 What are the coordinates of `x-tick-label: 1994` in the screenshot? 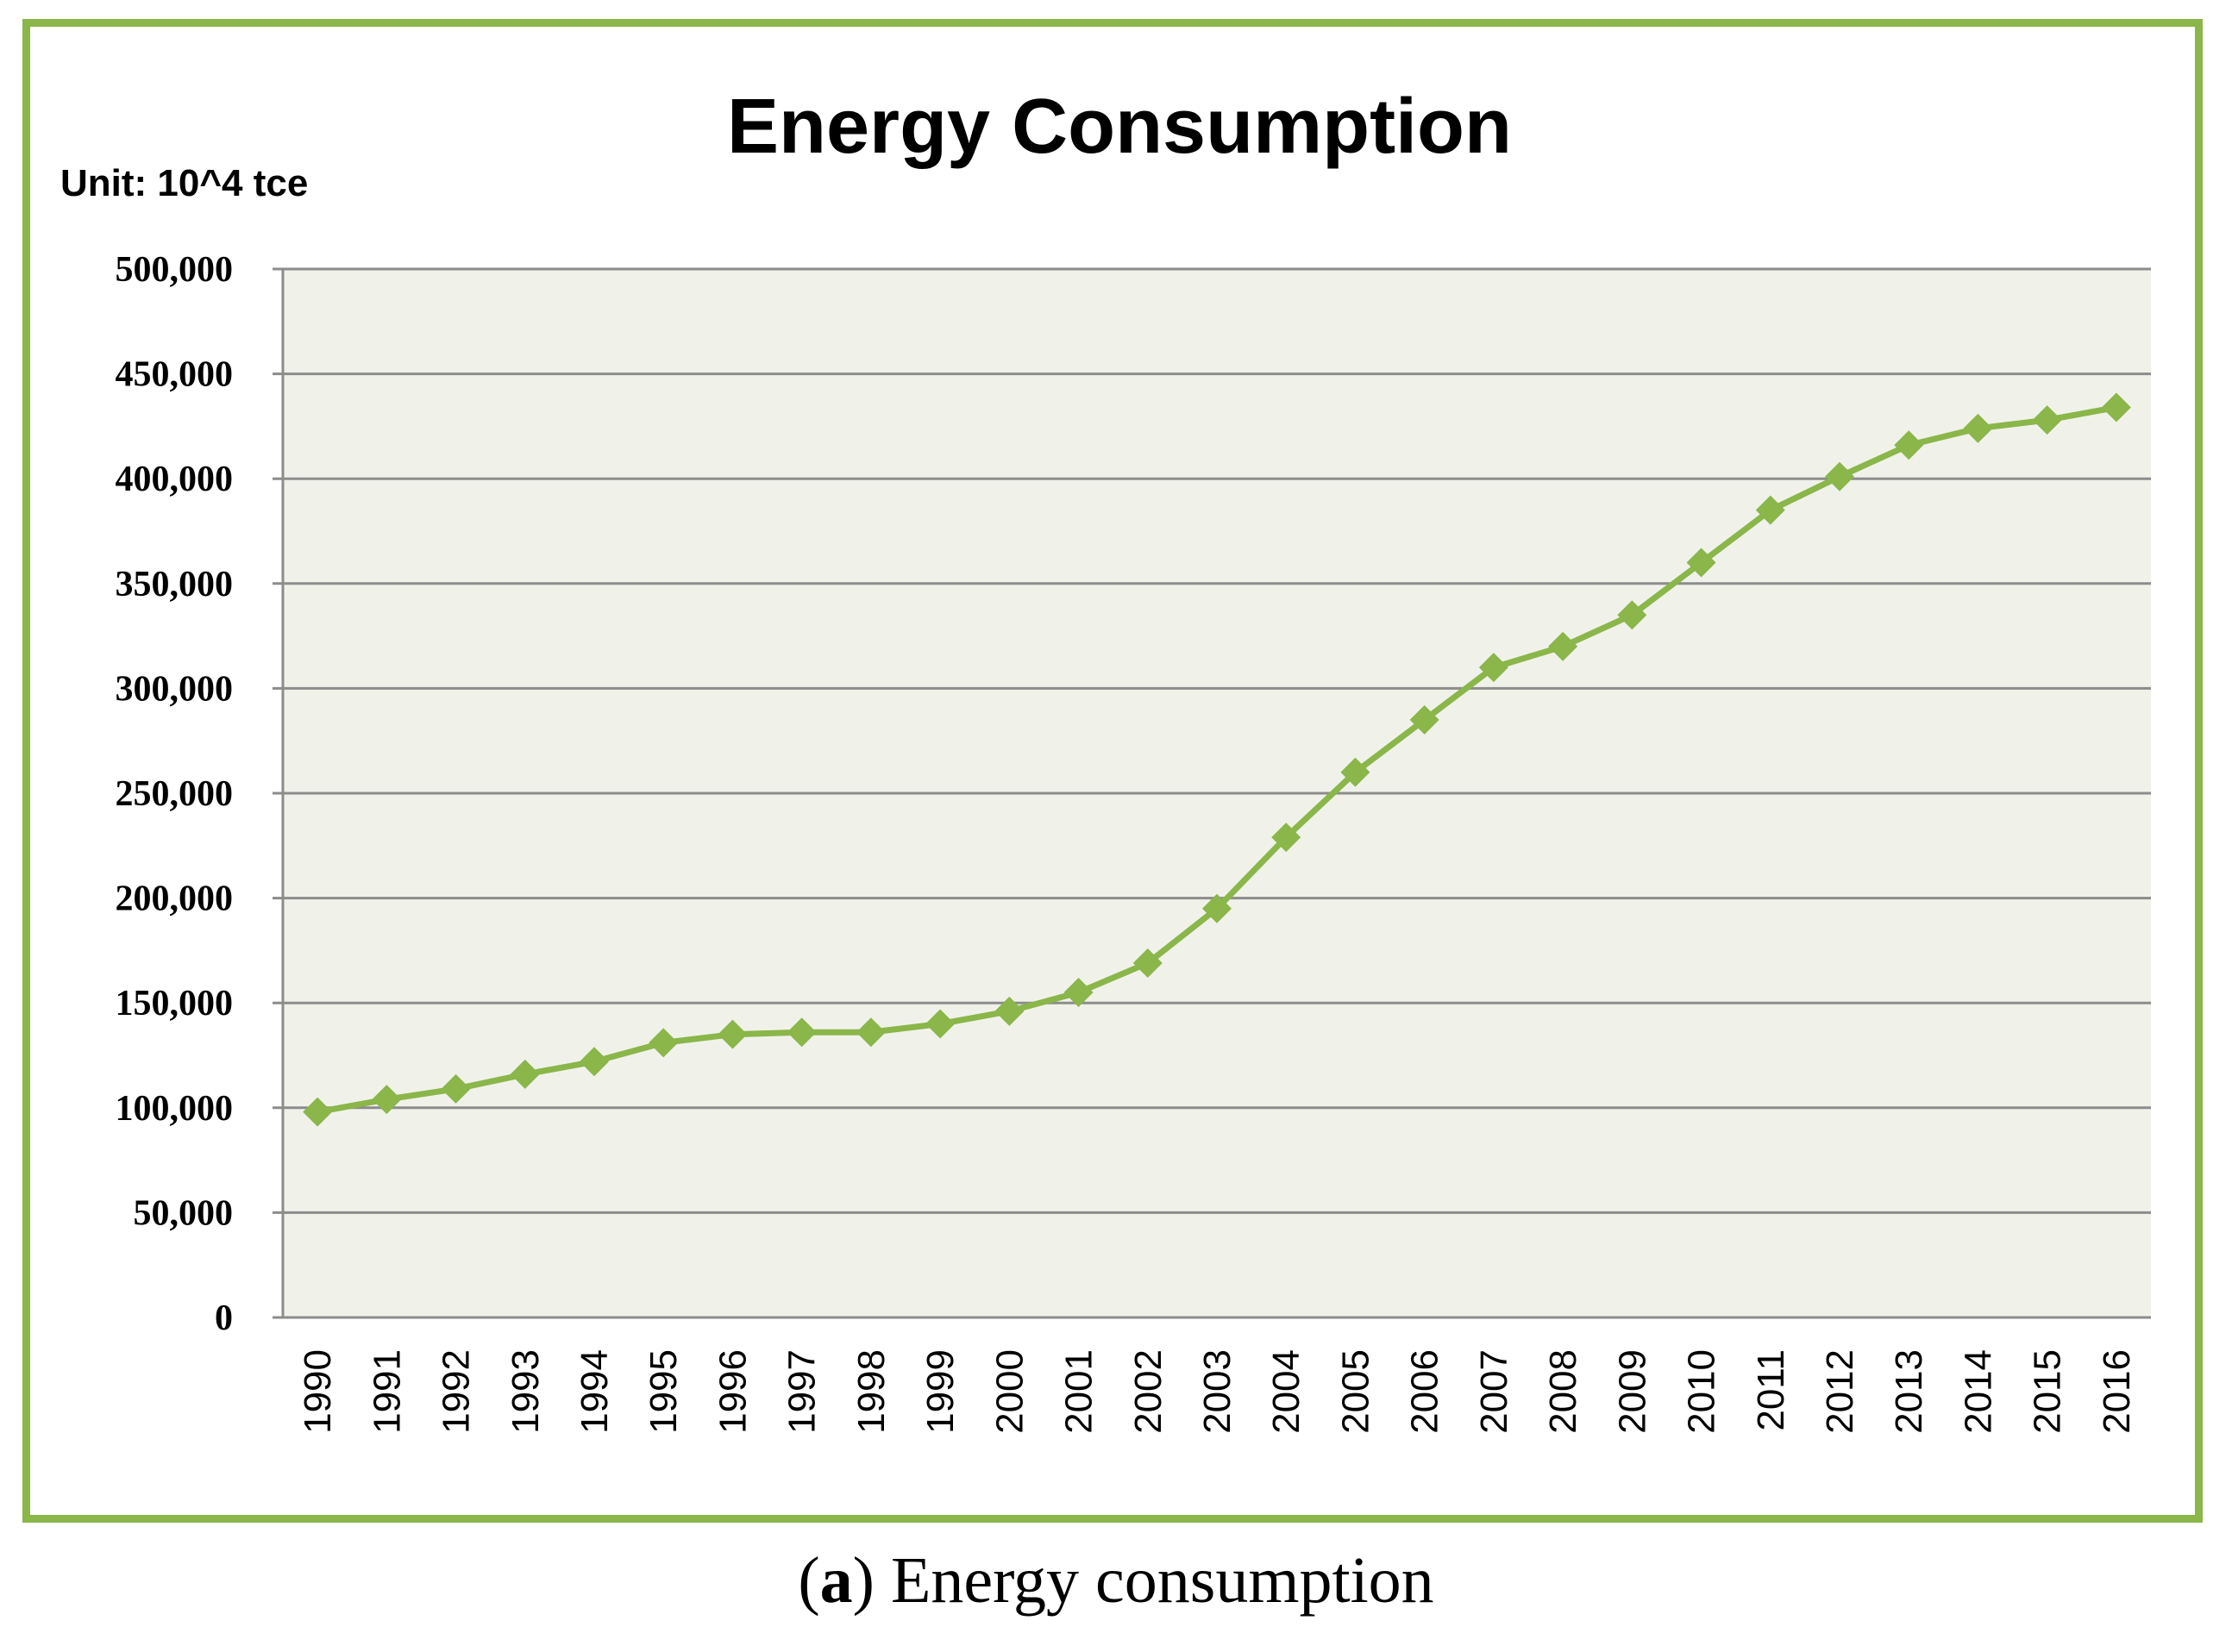 It's located at (595, 1391).